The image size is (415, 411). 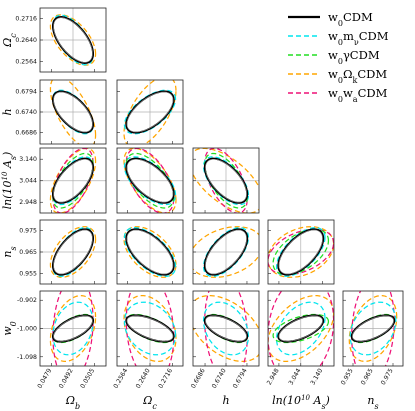 I want to click on y-tick-label-w0-2: -1.098, so click(x=27, y=357).